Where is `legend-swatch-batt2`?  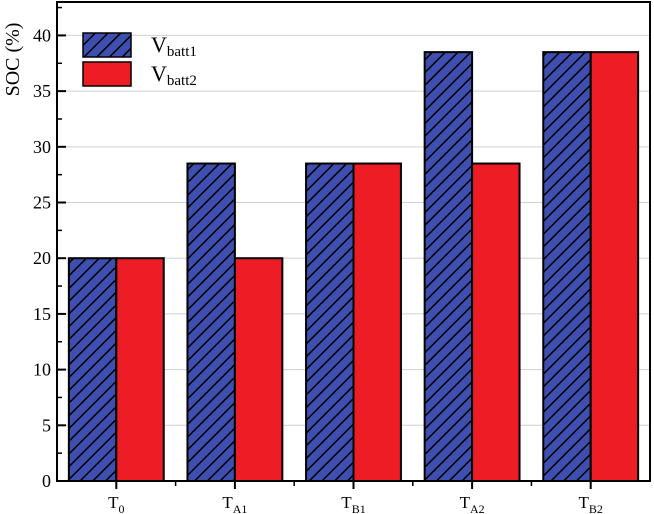
legend-swatch-batt2 is located at coordinates (107, 74).